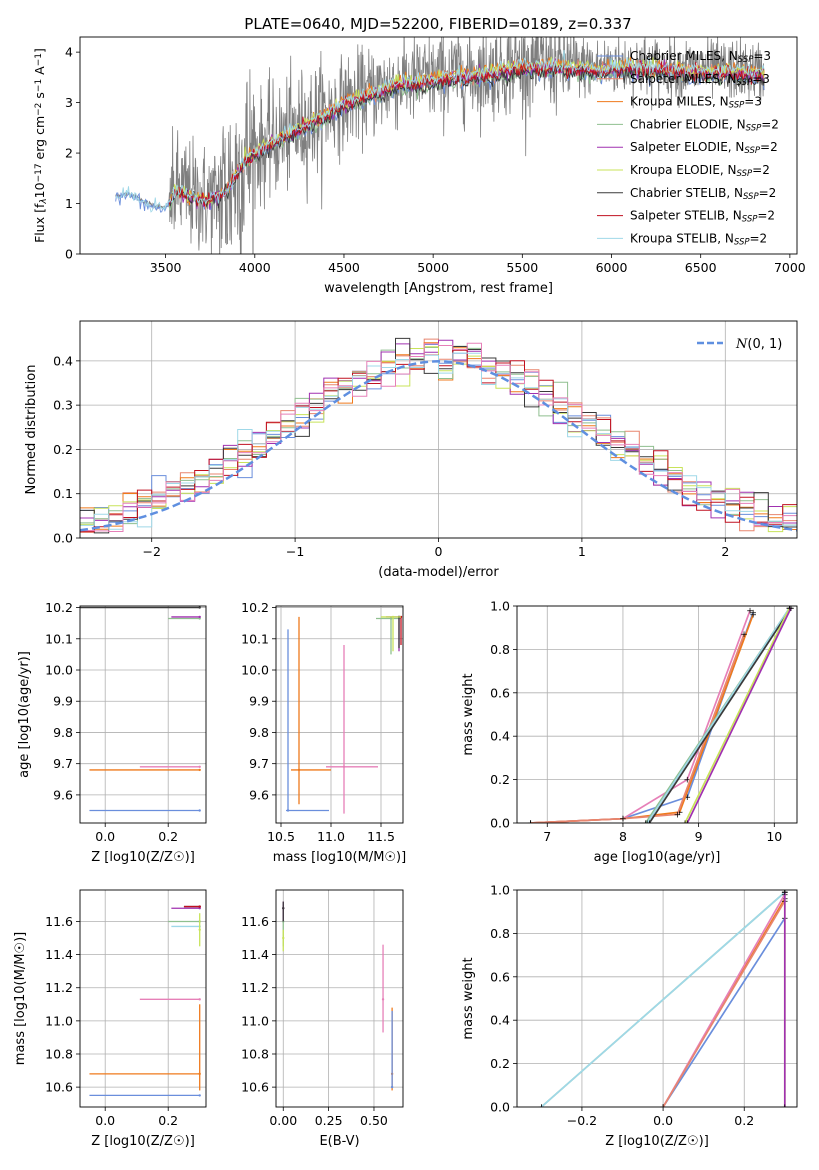  I want to click on residual-histogram, so click(438, 437).